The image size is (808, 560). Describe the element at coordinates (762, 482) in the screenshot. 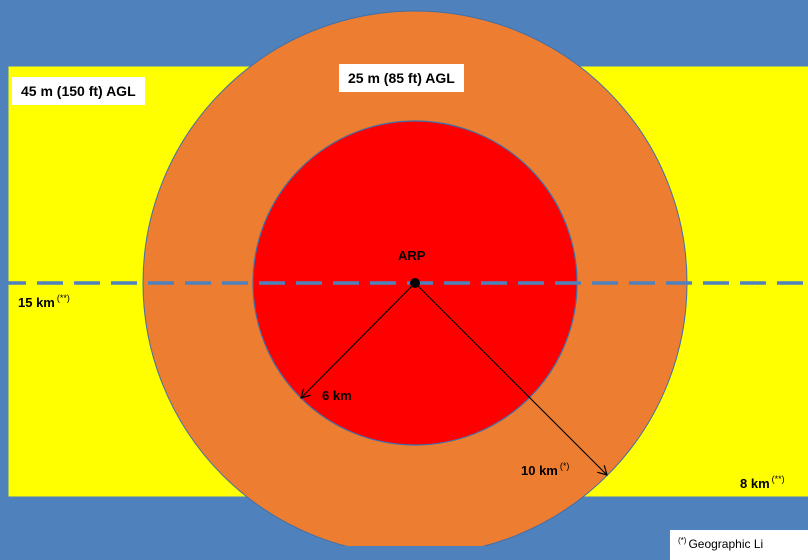

I see `right-extent-label: 8 km (**)` at that location.